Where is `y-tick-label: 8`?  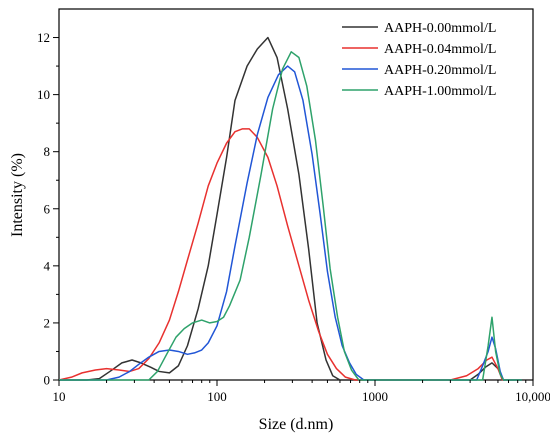 y-tick-label: 8 is located at coordinates (47, 151).